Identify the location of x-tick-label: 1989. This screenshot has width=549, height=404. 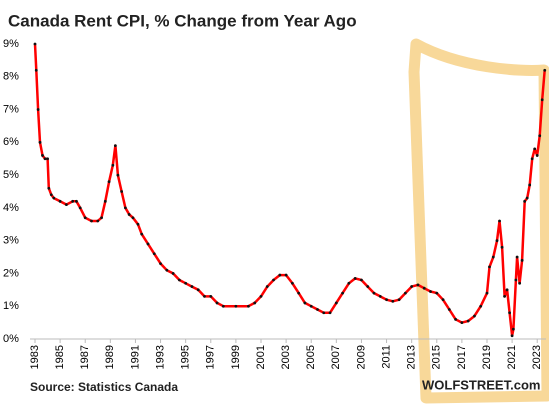
(110, 357).